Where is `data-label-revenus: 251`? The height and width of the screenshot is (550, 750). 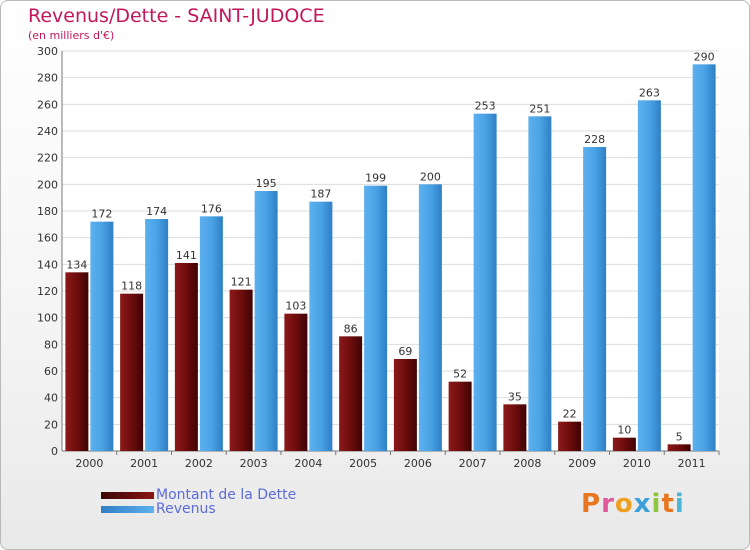
data-label-revenus: 251 is located at coordinates (539, 108).